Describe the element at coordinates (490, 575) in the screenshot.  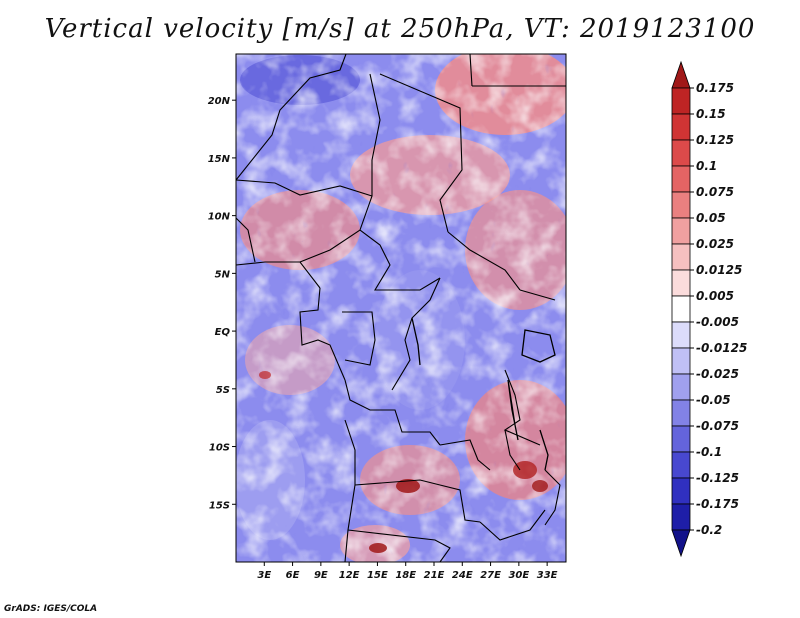
I see `lon-label: 27E` at that location.